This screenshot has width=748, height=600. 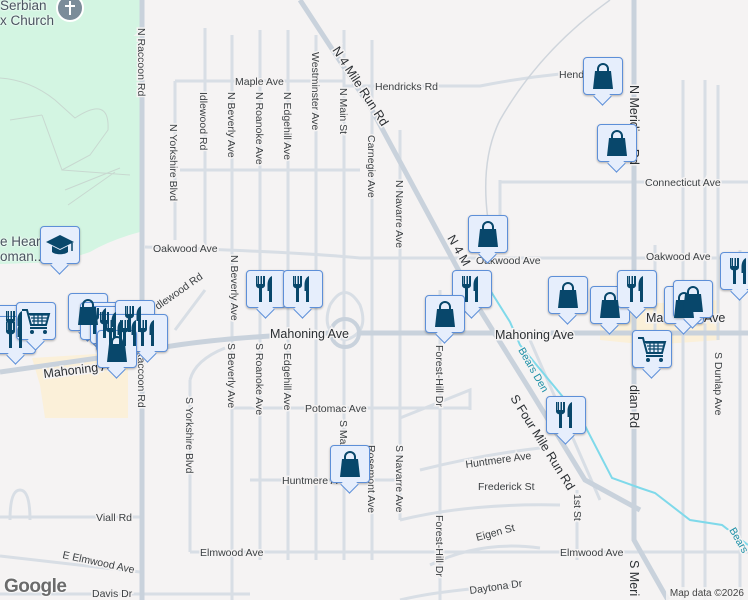 What do you see at coordinates (706, 593) in the screenshot?
I see `map-attribution: Map data ©2026` at bounding box center [706, 593].